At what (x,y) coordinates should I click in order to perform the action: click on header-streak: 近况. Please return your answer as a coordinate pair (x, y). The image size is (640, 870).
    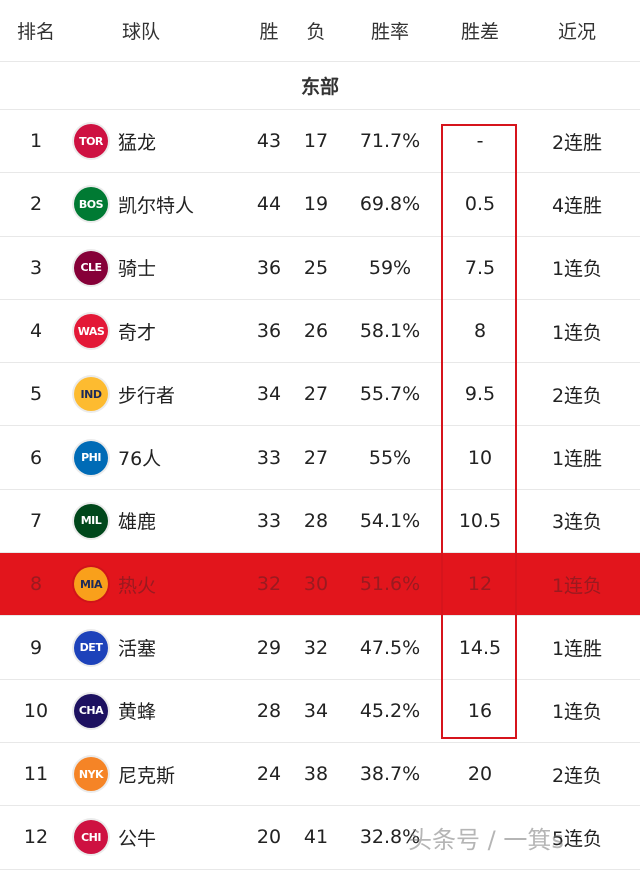
    Looking at the image, I should click on (576, 32).